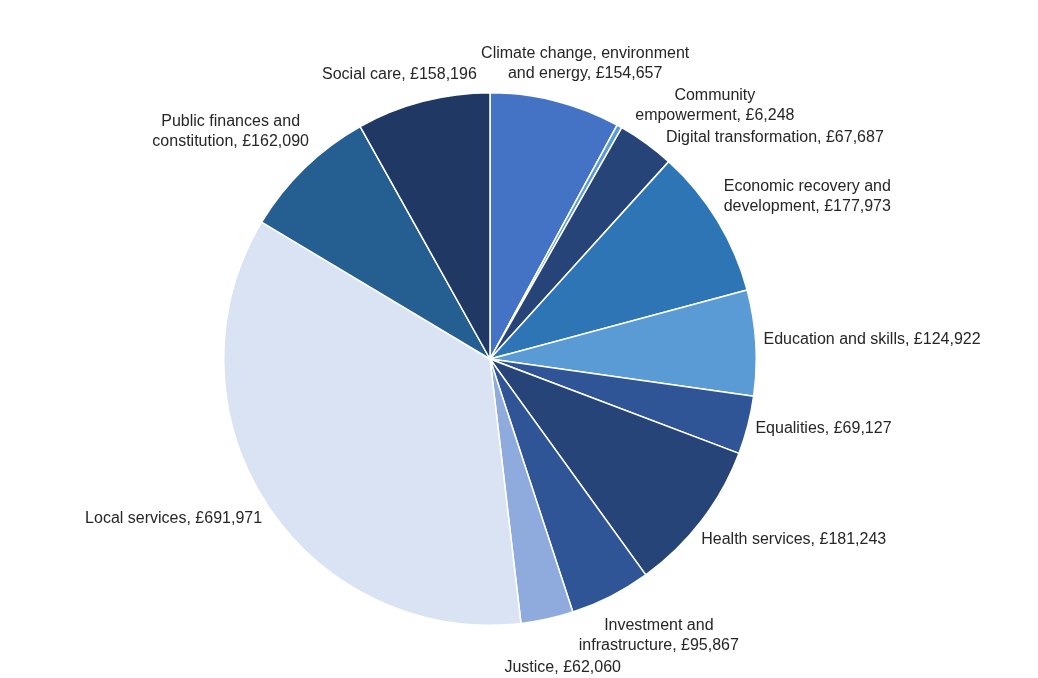 The width and height of the screenshot is (1038, 678). Describe the element at coordinates (399, 73) in the screenshot. I see `slice-label: Social care, £158,196` at that location.